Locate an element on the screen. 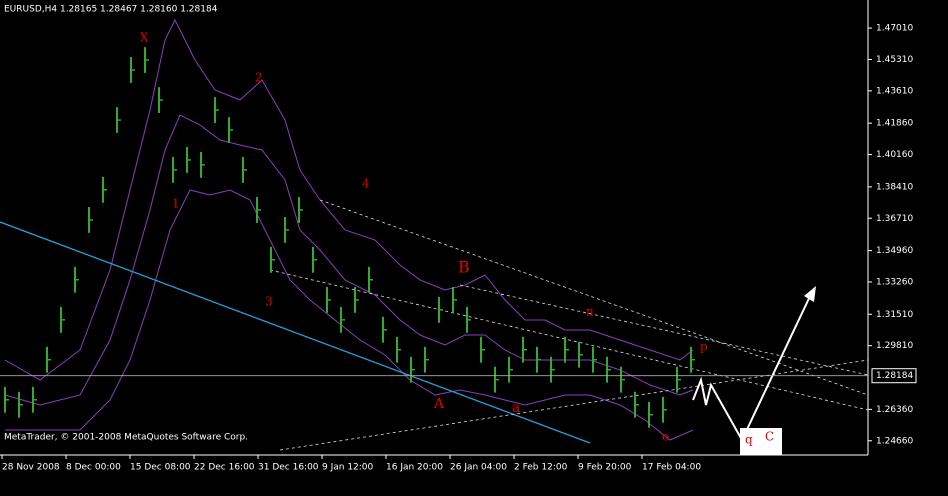 The height and width of the screenshot is (496, 948). wave-label: q is located at coordinates (749, 440).